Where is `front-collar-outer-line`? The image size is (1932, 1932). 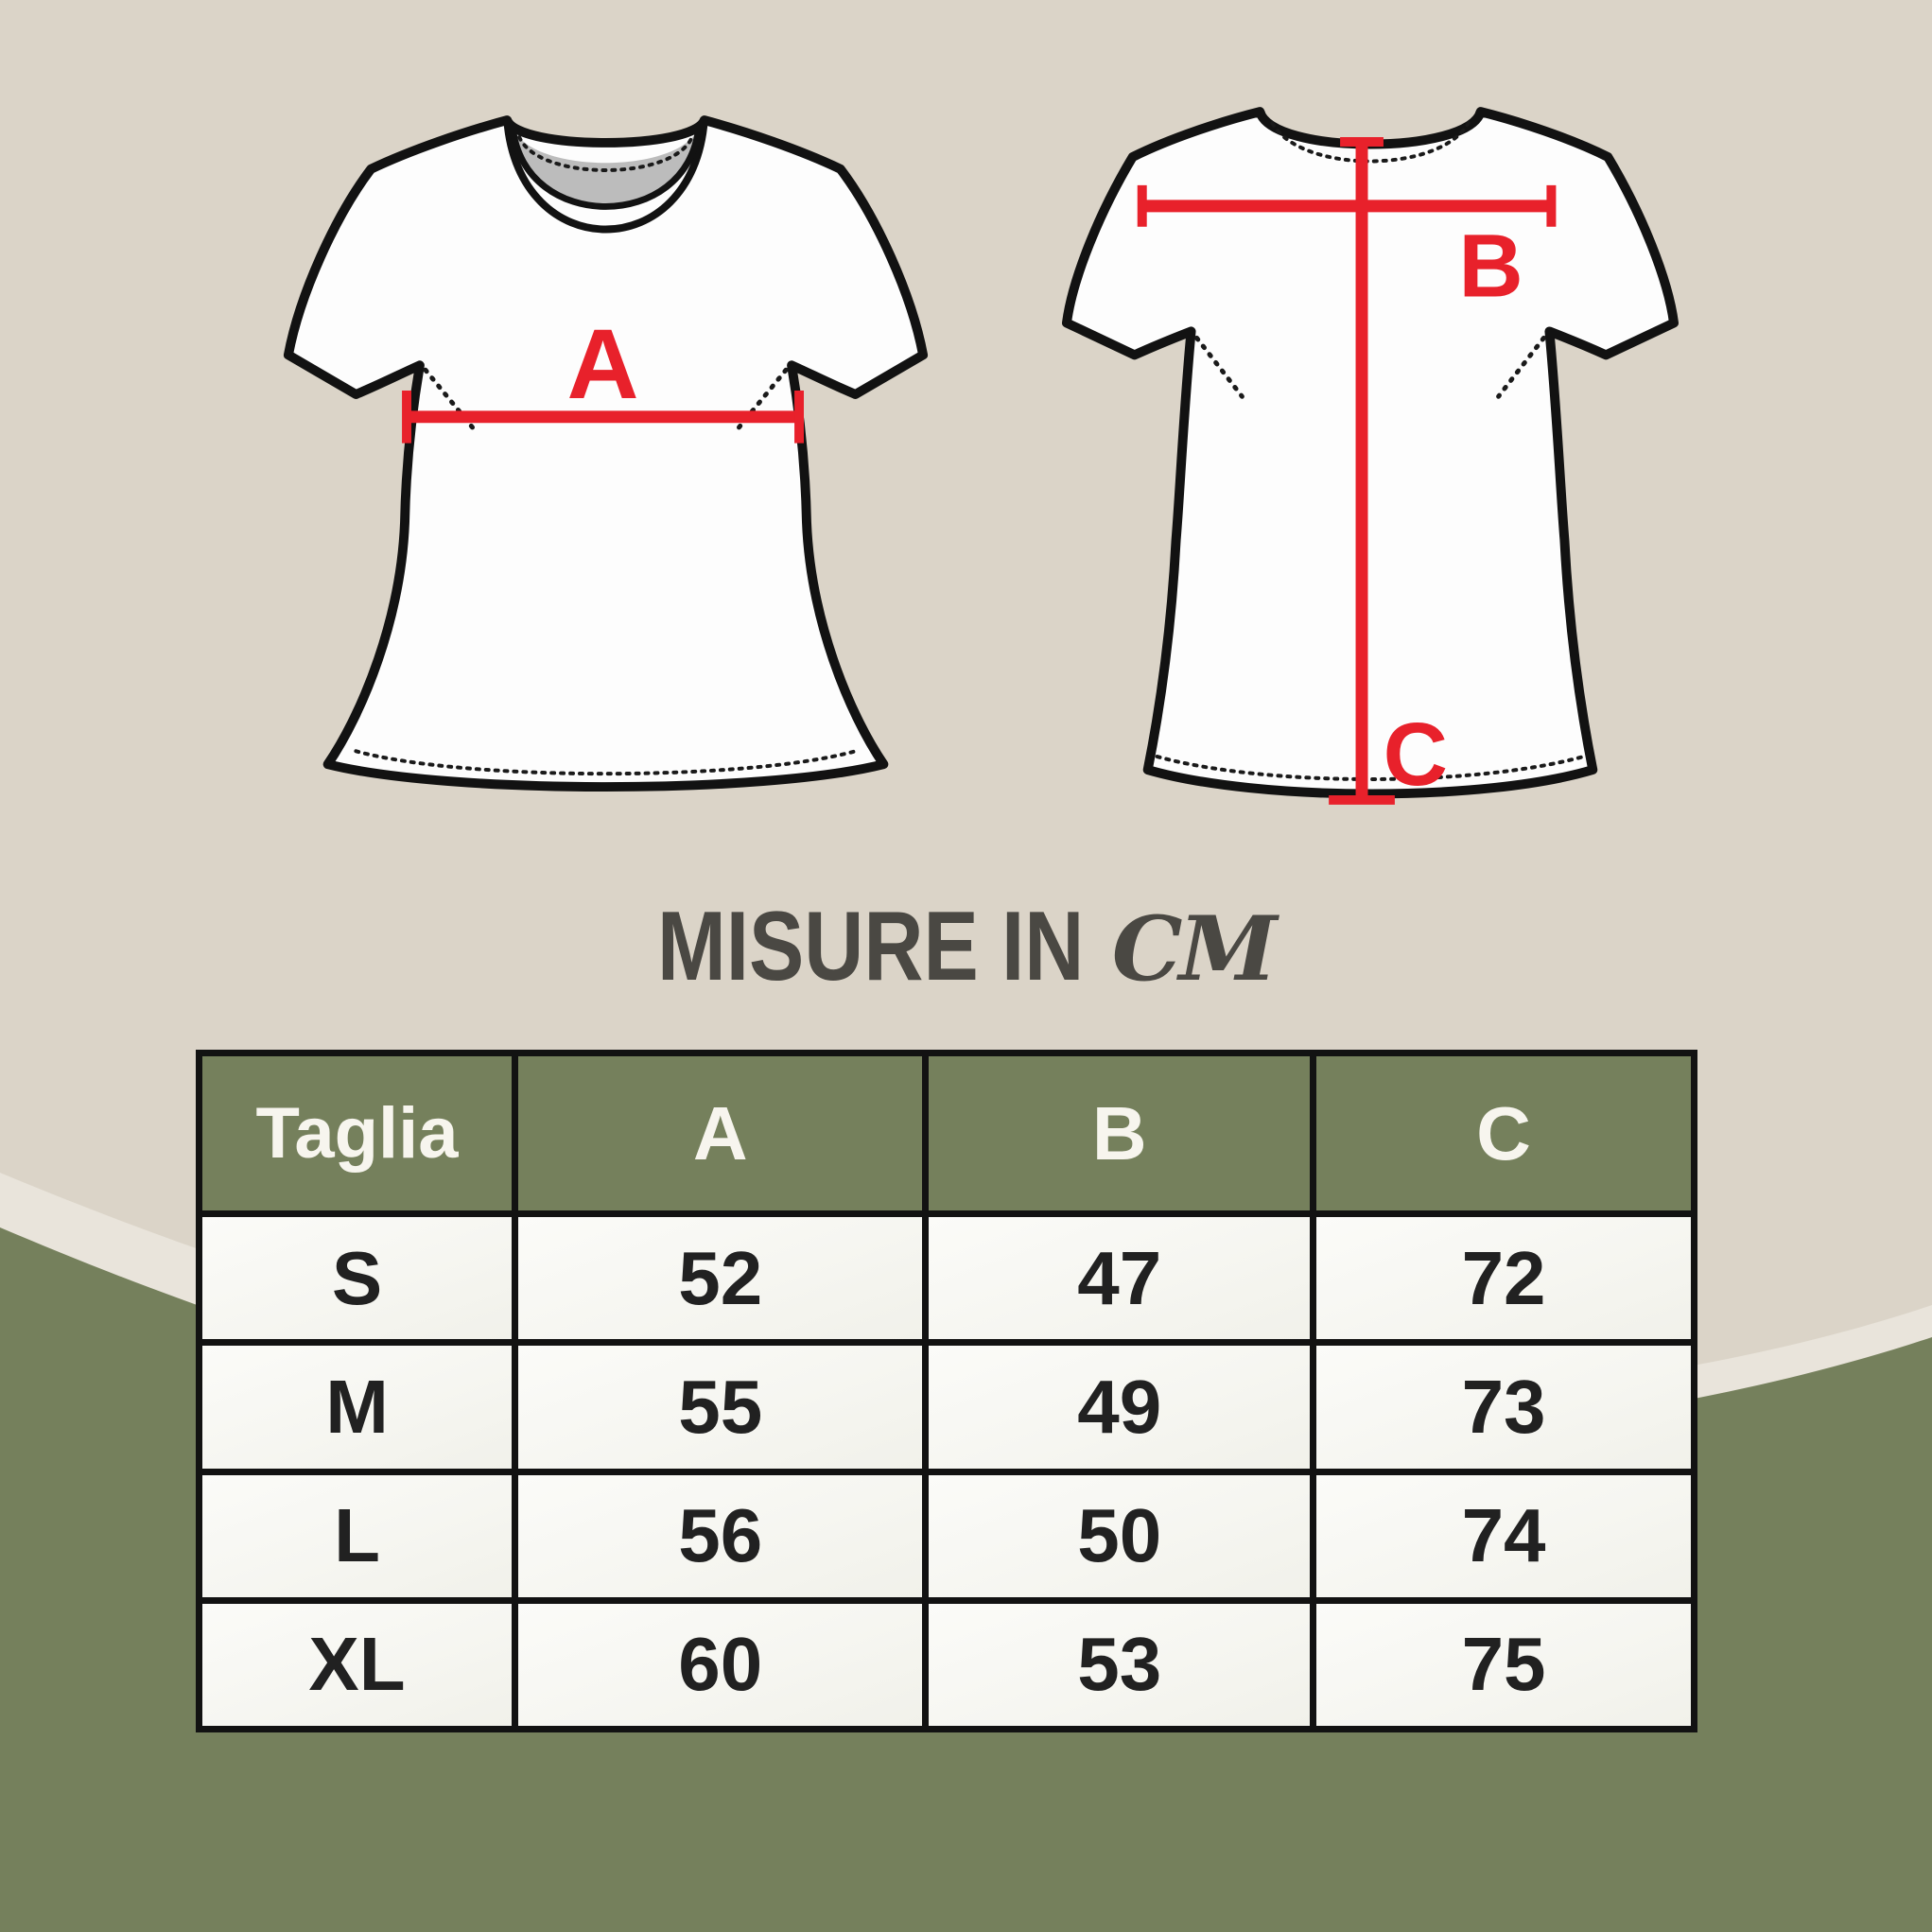
front-collar-outer-line is located at coordinates (605, 176).